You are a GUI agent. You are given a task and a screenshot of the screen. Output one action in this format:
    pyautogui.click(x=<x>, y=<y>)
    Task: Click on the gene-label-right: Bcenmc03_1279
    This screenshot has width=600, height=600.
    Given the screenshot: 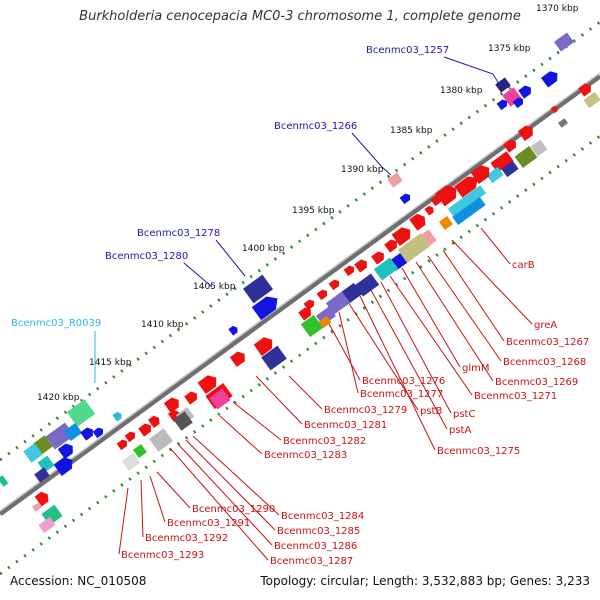 What is the action you would take?
    pyautogui.click(x=365, y=410)
    